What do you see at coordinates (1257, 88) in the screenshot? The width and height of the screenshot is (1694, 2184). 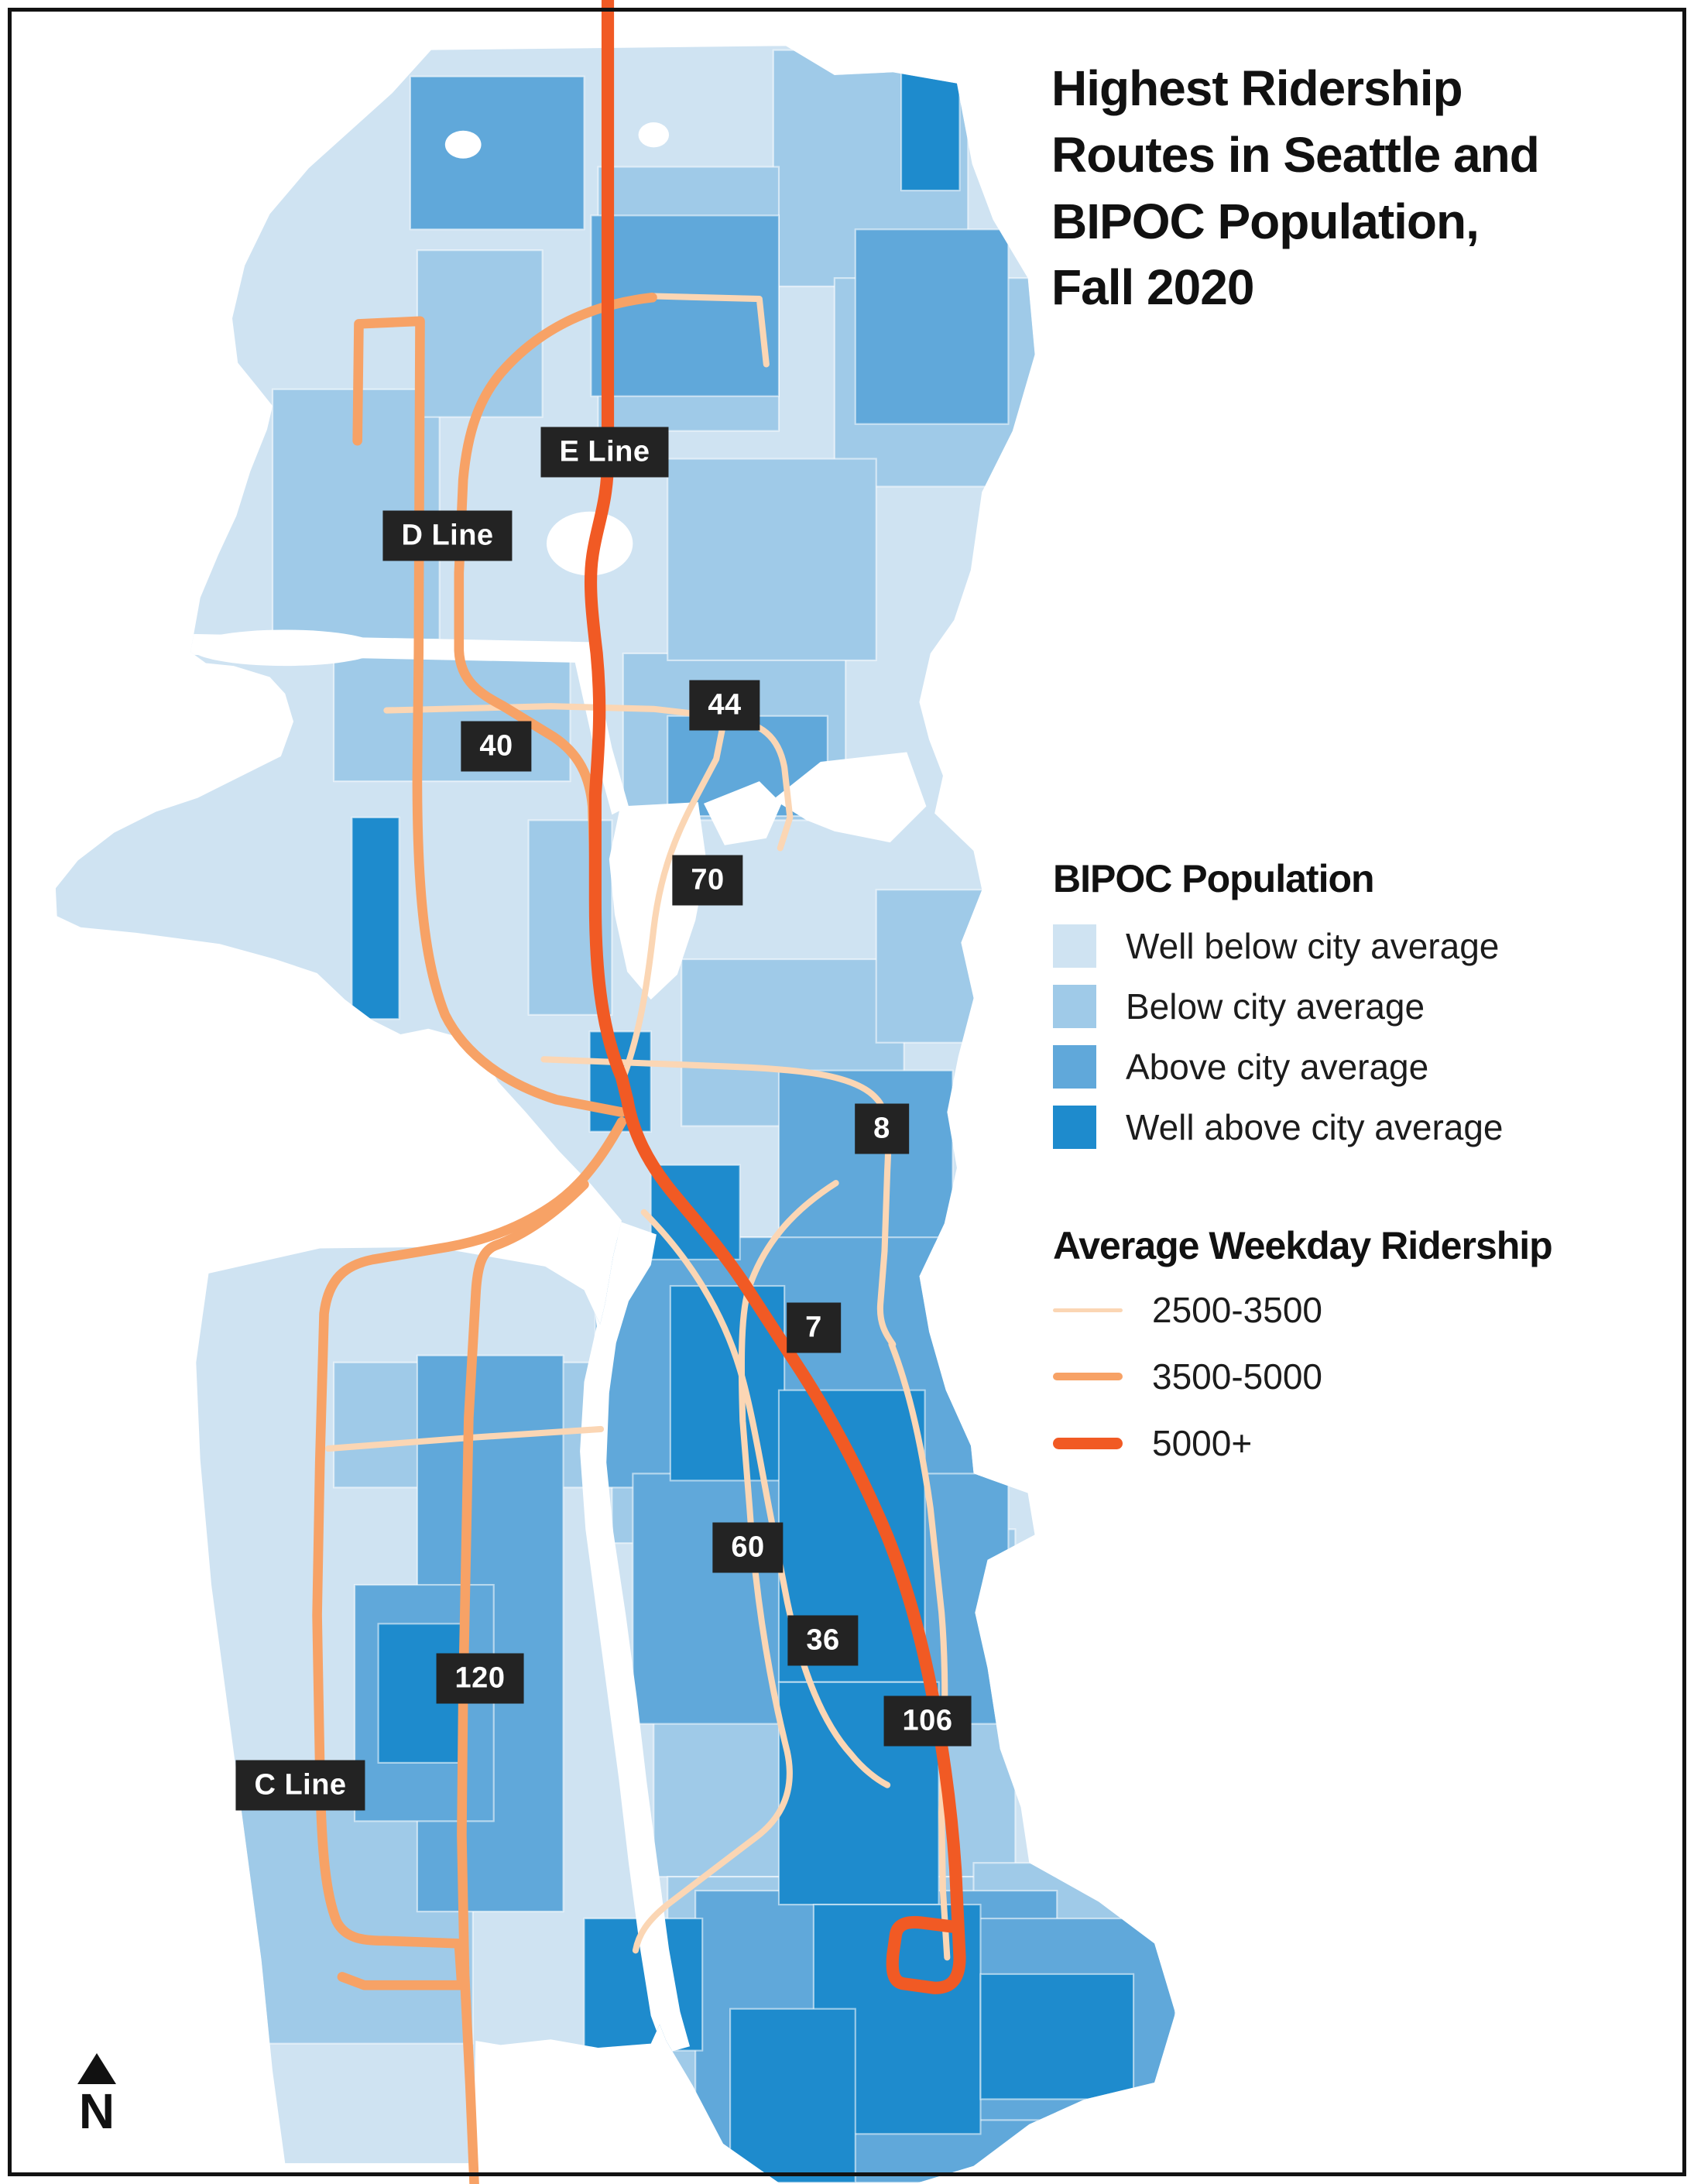 I see `title-line-1: Highest Ridership` at bounding box center [1257, 88].